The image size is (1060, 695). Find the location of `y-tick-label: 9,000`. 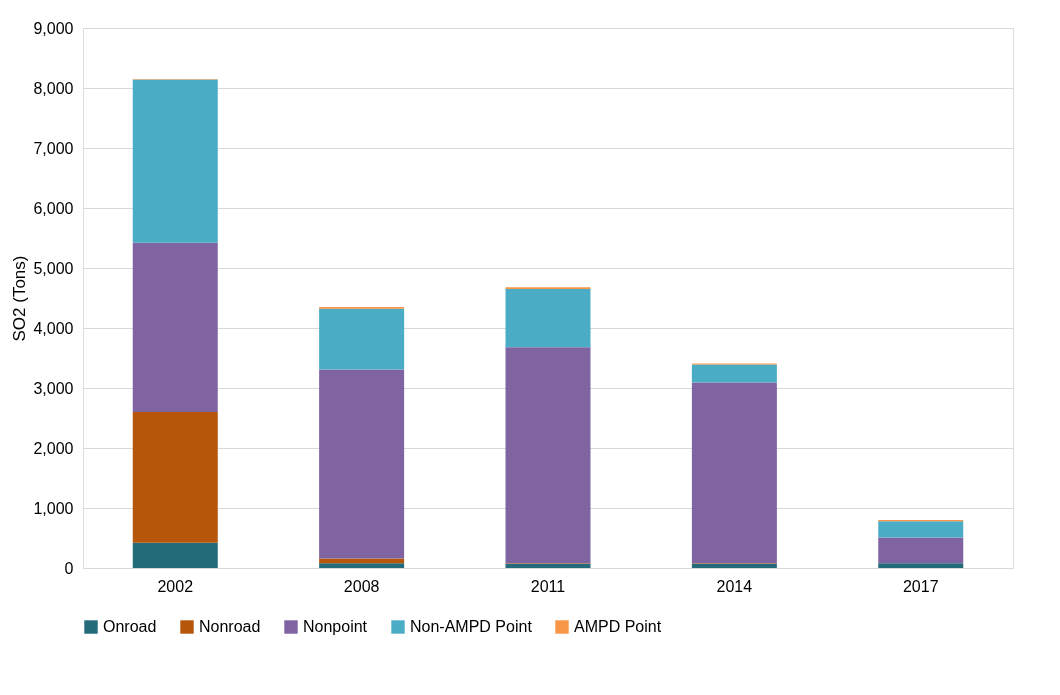

y-tick-label: 9,000 is located at coordinates (53, 28).